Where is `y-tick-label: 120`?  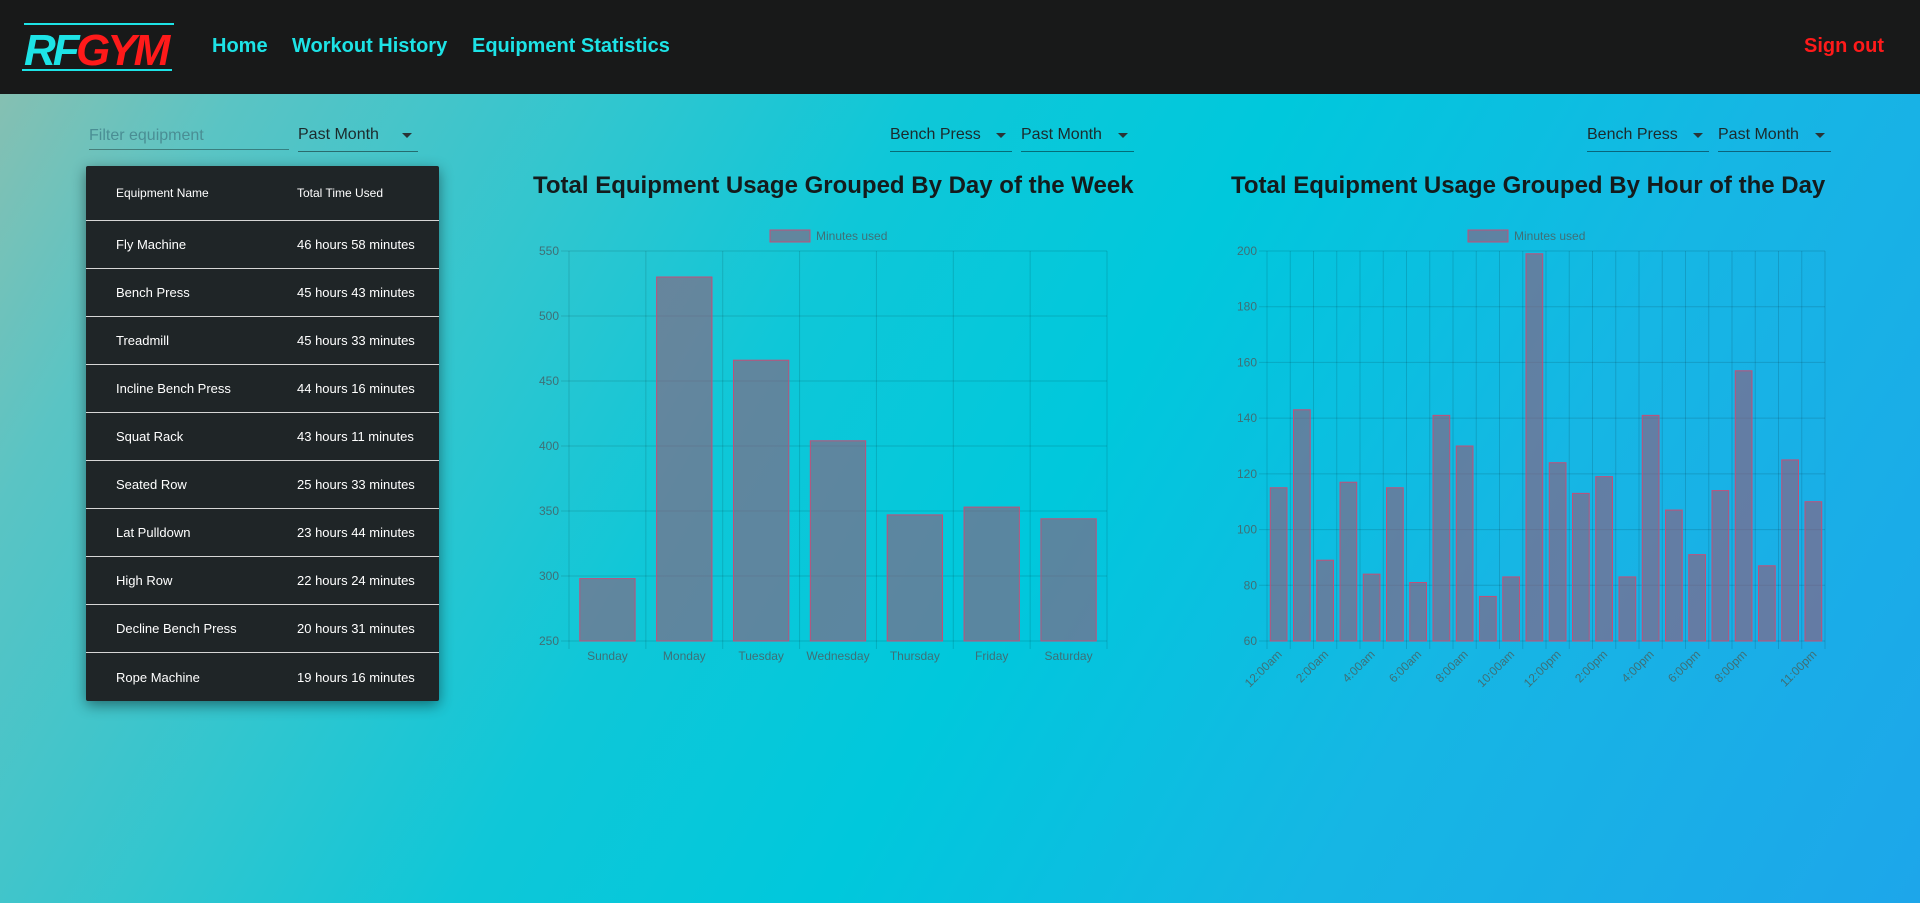
y-tick-label: 120 is located at coordinates (1247, 474).